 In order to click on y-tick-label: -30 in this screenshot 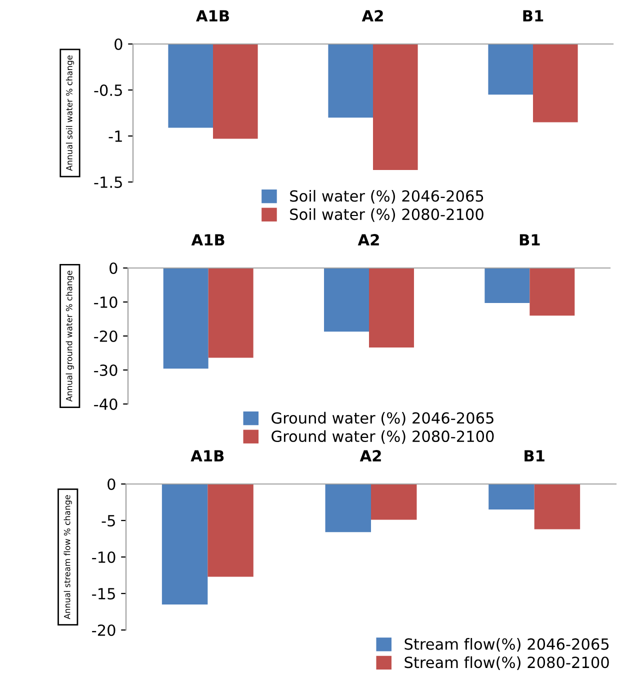, I will do `click(106, 370)`.